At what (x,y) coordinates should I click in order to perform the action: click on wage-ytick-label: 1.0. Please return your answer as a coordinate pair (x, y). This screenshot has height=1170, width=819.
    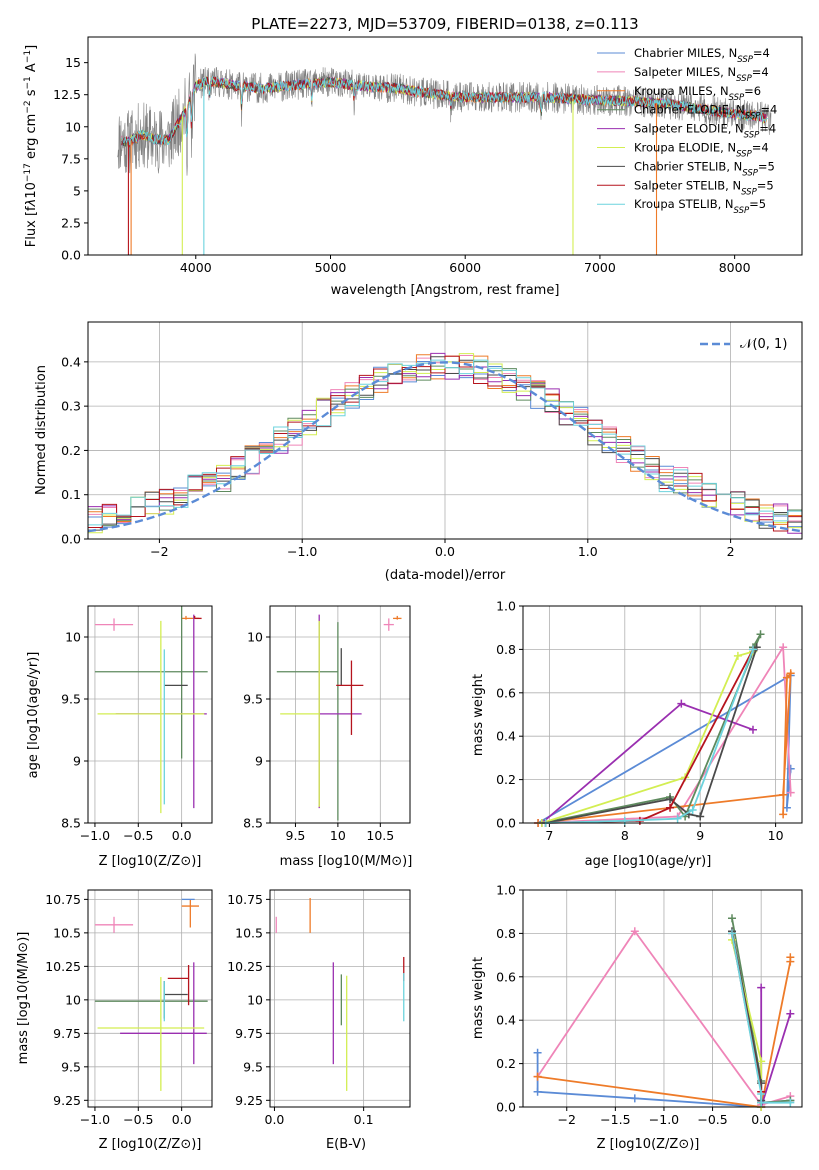
    Looking at the image, I should click on (506, 606).